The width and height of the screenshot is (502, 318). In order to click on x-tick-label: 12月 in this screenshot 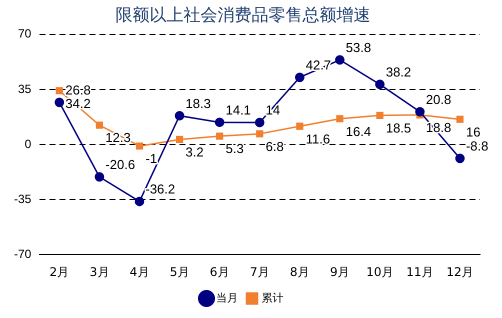, I will do `click(460, 271)`.